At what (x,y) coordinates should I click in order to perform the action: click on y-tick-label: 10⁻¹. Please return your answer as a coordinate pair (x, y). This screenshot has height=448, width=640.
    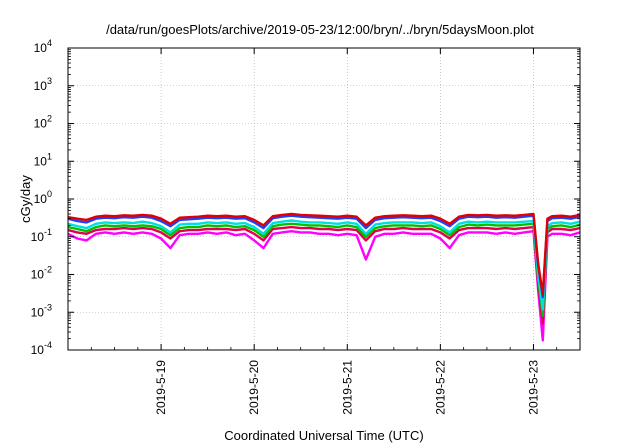
    Looking at the image, I should click on (41, 235).